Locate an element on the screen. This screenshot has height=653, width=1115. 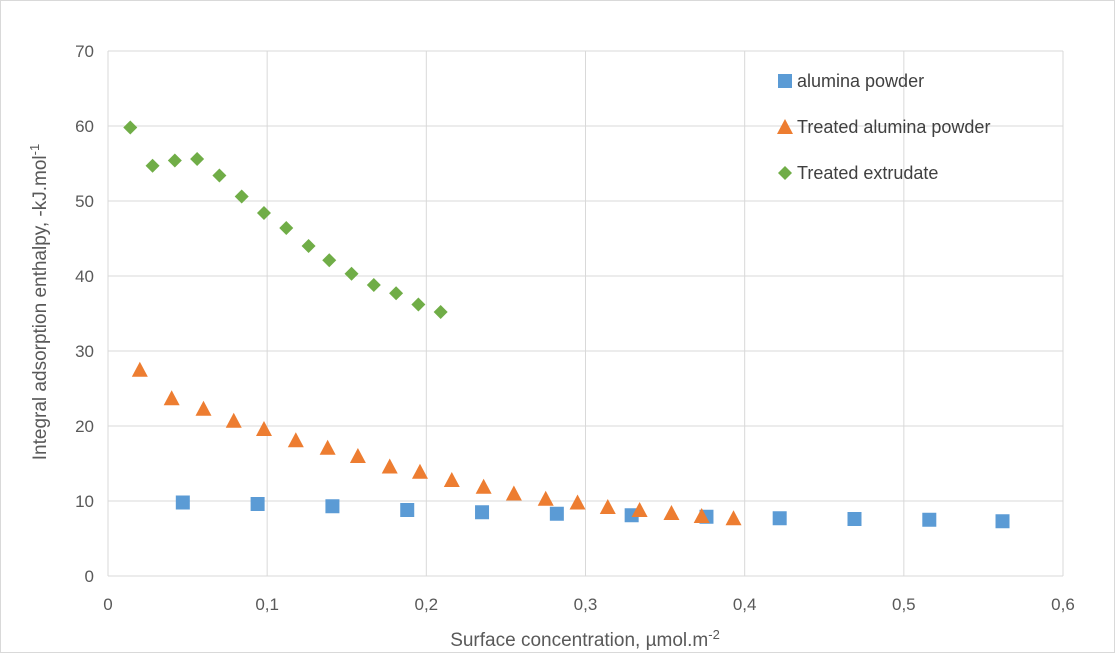
x-tick-label: 0,4 is located at coordinates (745, 604).